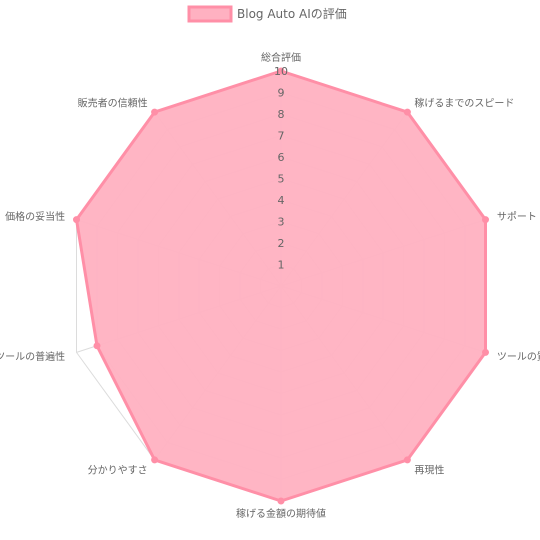 This screenshot has height=540, width=540. Describe the element at coordinates (281, 222) in the screenshot. I see `tick-label: 3` at that location.